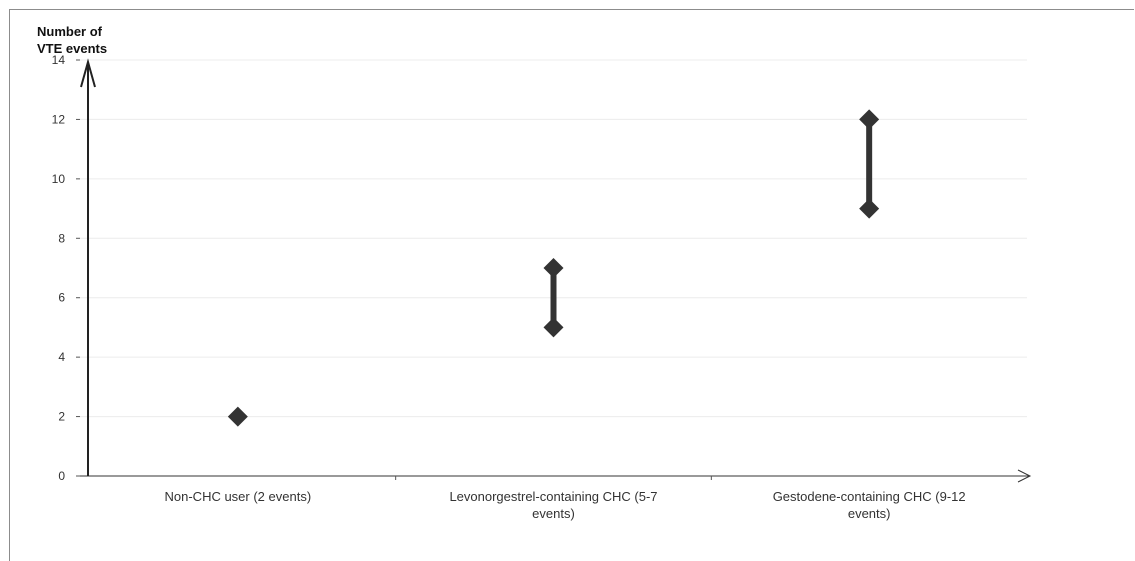 Image resolution: width=1135 pixels, height=561 pixels. What do you see at coordinates (66, 268) in the screenshot?
I see `y-axis-ticks: 0 2 4 6 8 10 12 14` at bounding box center [66, 268].